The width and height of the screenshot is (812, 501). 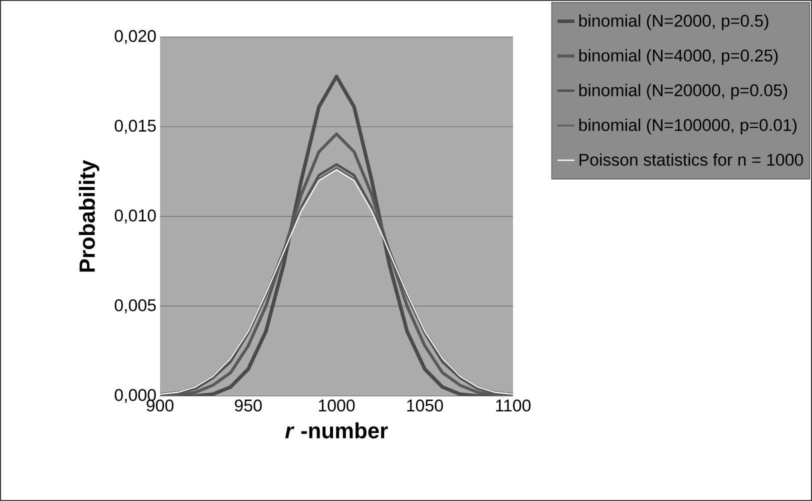 What do you see at coordinates (687, 126) in the screenshot?
I see `legend-label: binomial (N=100000, p=0.01)` at bounding box center [687, 126].